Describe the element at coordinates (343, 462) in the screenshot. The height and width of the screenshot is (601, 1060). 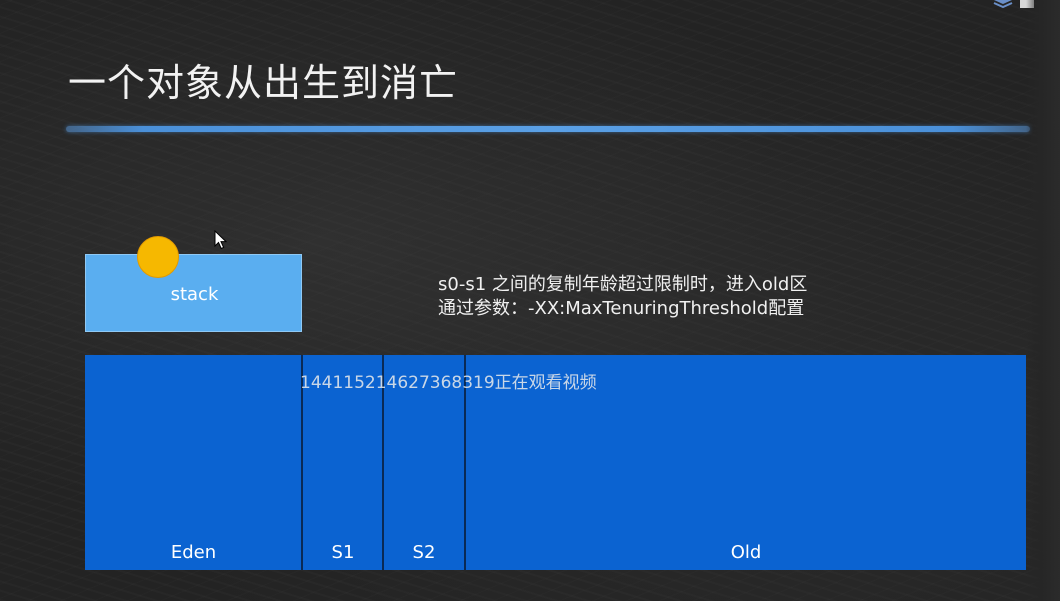
I see `region-s1: S1` at that location.